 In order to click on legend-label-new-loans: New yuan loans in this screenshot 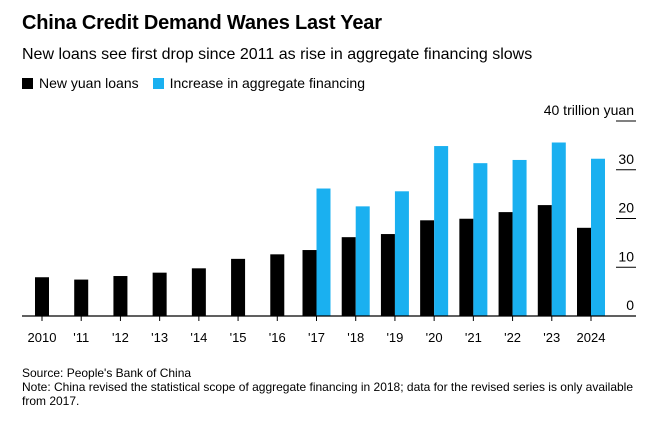, I will do `click(89, 83)`.